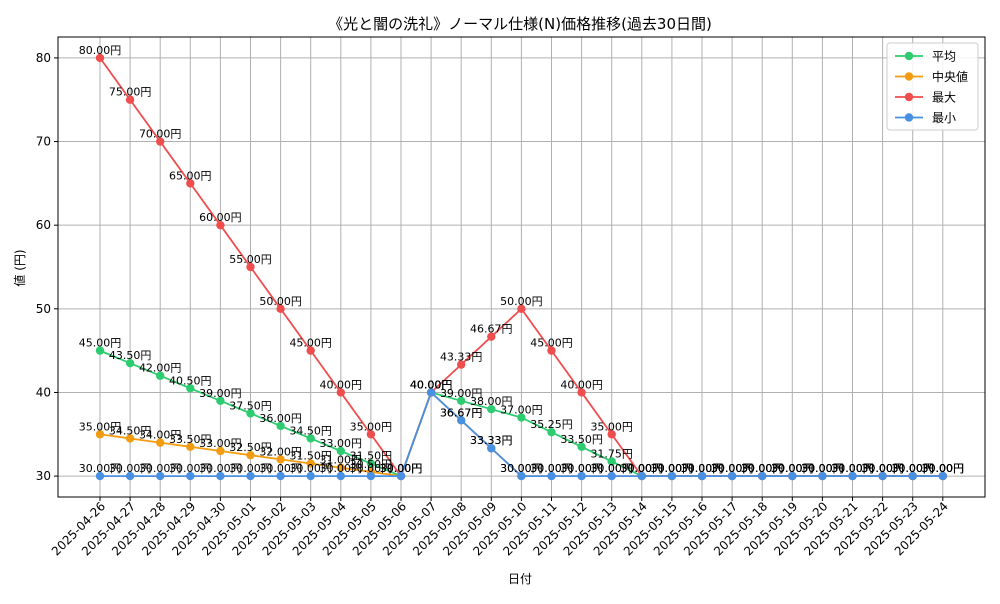 The width and height of the screenshot is (1000, 604). I want to click on y-tick-label: 40, so click(43, 392).